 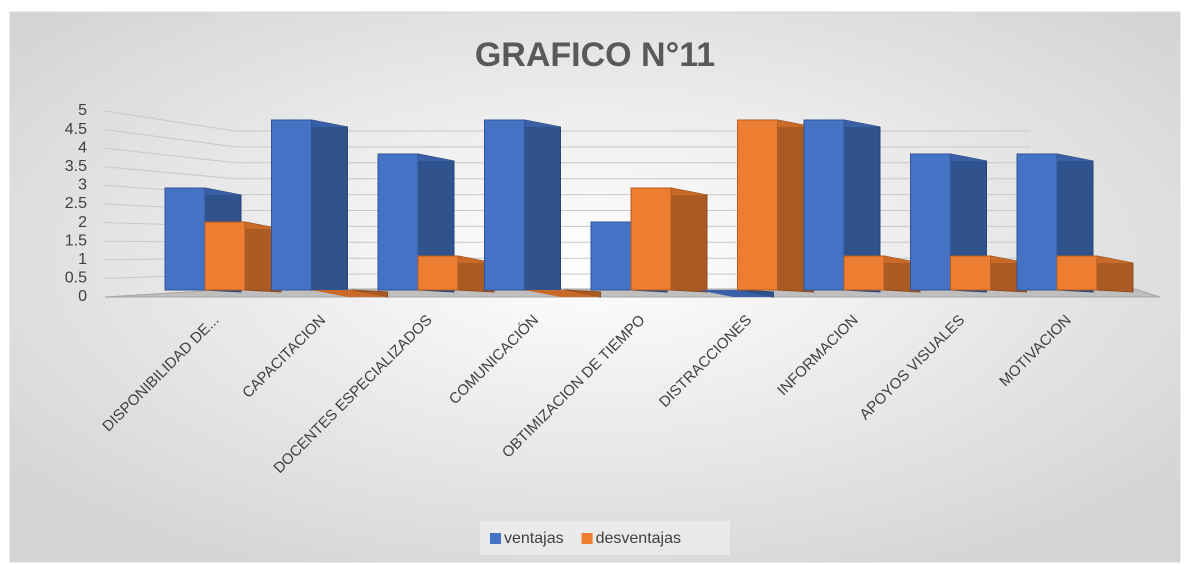 I want to click on legend-label: desventajas, so click(x=638, y=538).